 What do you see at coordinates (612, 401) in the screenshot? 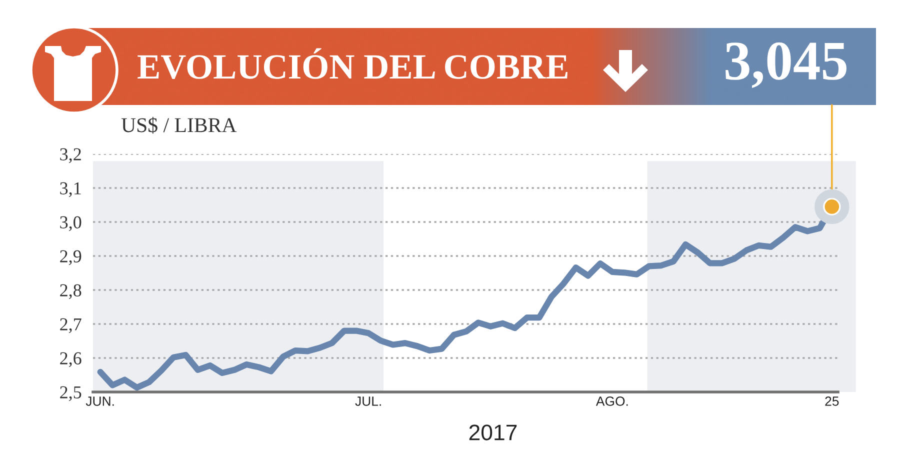
I see `x-tick-label: AGO.` at bounding box center [612, 401].